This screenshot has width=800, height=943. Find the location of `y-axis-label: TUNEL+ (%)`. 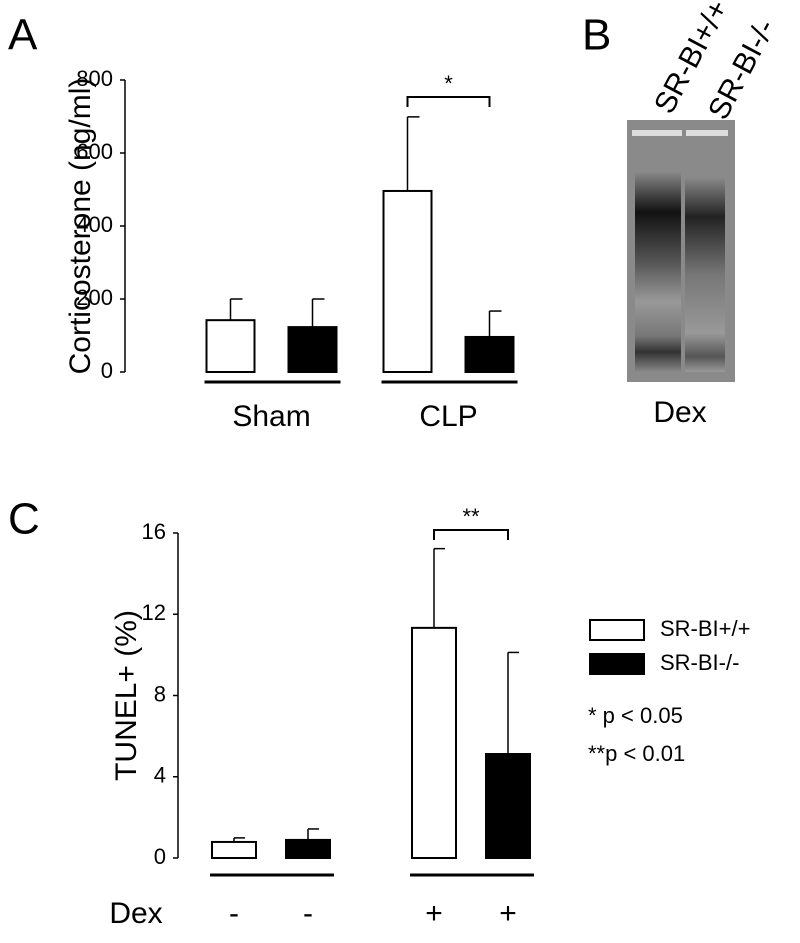

y-axis-label: TUNEL+ (%) is located at coordinates (126, 695).